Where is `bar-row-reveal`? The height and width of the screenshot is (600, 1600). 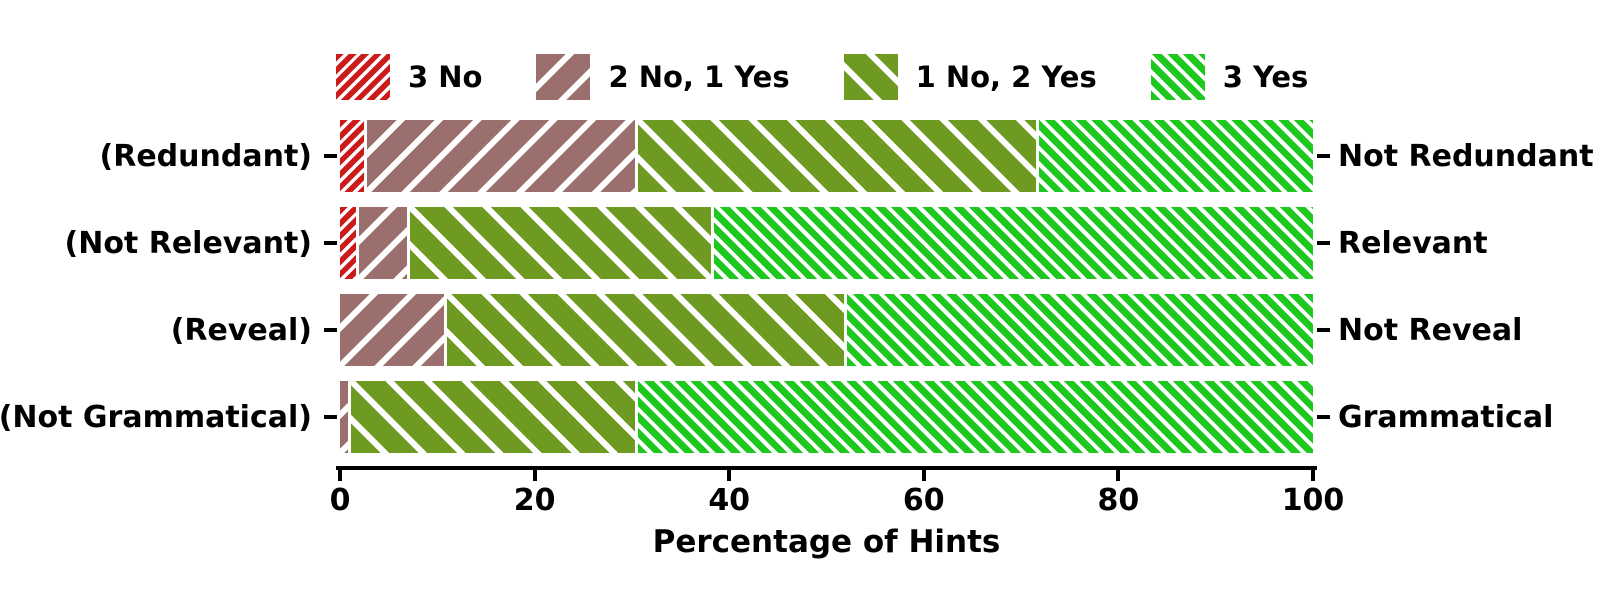
bar-row-reveal is located at coordinates (826, 330).